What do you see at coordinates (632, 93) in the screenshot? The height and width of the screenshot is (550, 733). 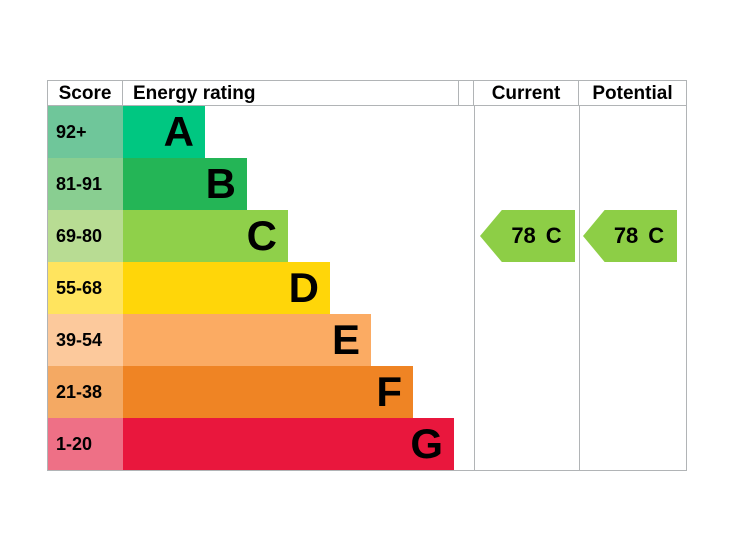 I see `potential-column-header: Potential` at bounding box center [632, 93].